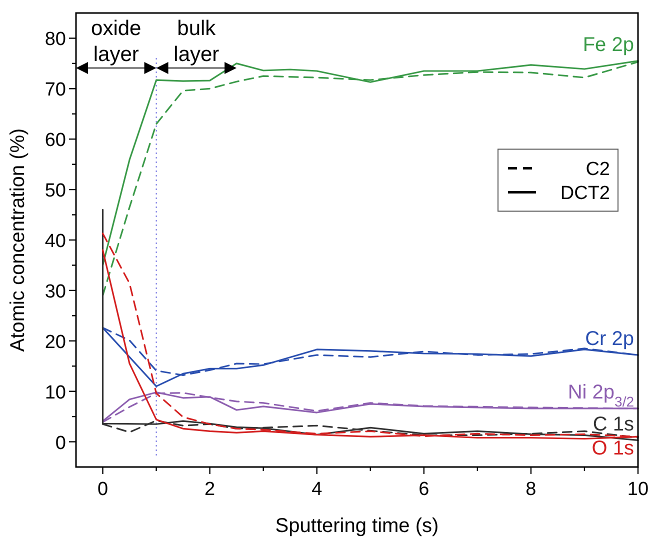 This screenshot has width=651, height=538. What do you see at coordinates (608, 45) in the screenshot?
I see `series-label: Fe 2p` at bounding box center [608, 45].